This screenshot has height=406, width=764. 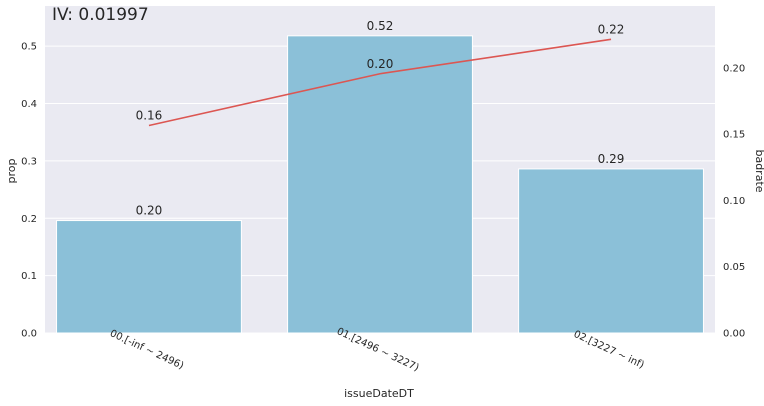 I want to click on bar-value-label: 0.20, so click(x=149, y=211).